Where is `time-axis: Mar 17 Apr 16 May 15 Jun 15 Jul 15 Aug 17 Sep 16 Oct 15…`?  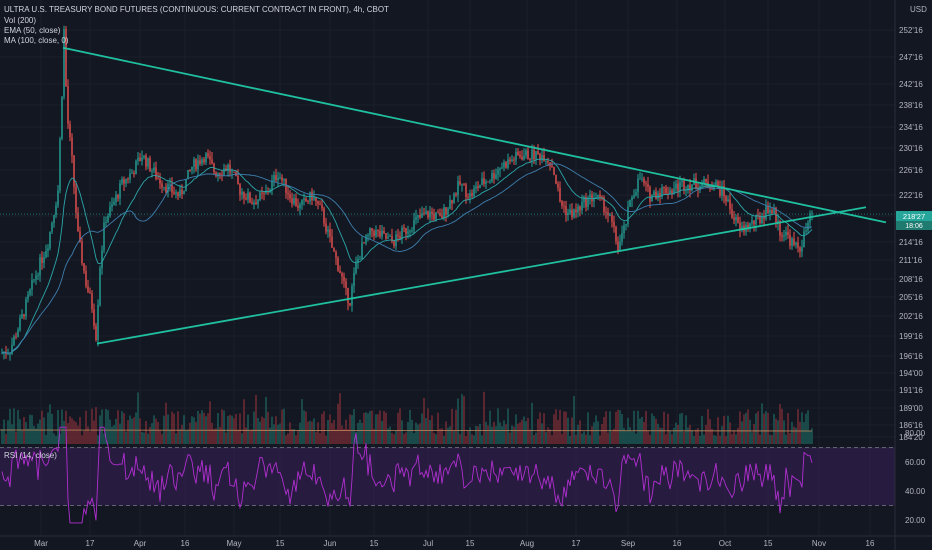
time-axis: Mar 17 Apr 16 May 15 Jun 15 Jul 15 Aug 17 Sep 16 Oct 15… is located at coordinates (454, 543).